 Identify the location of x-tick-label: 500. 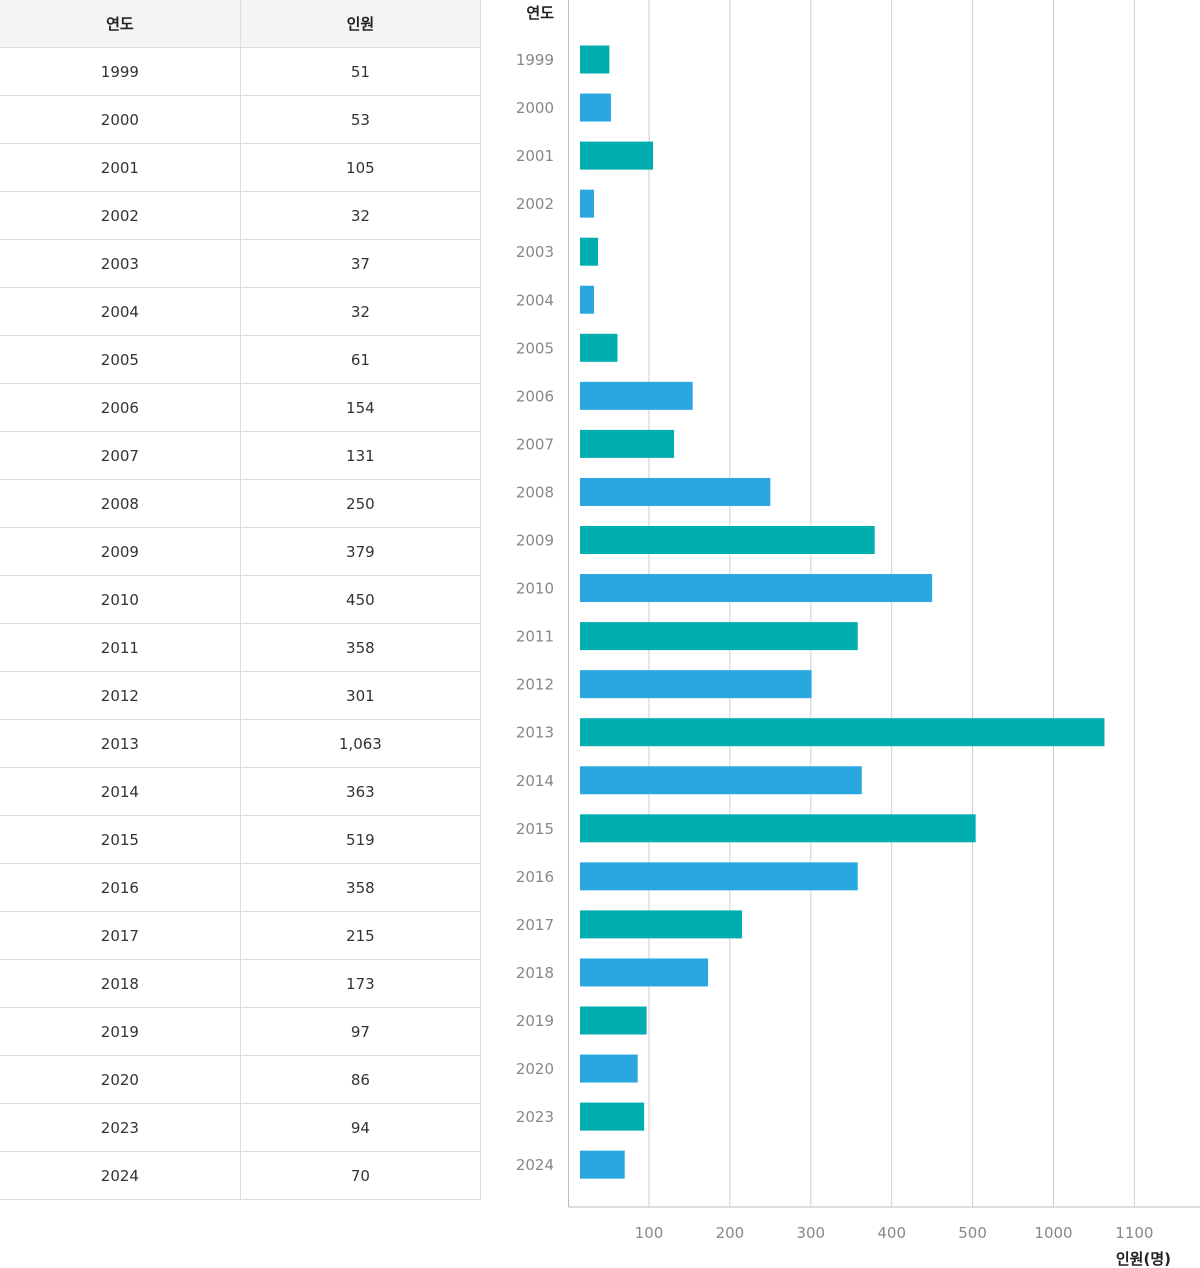
(972, 1233).